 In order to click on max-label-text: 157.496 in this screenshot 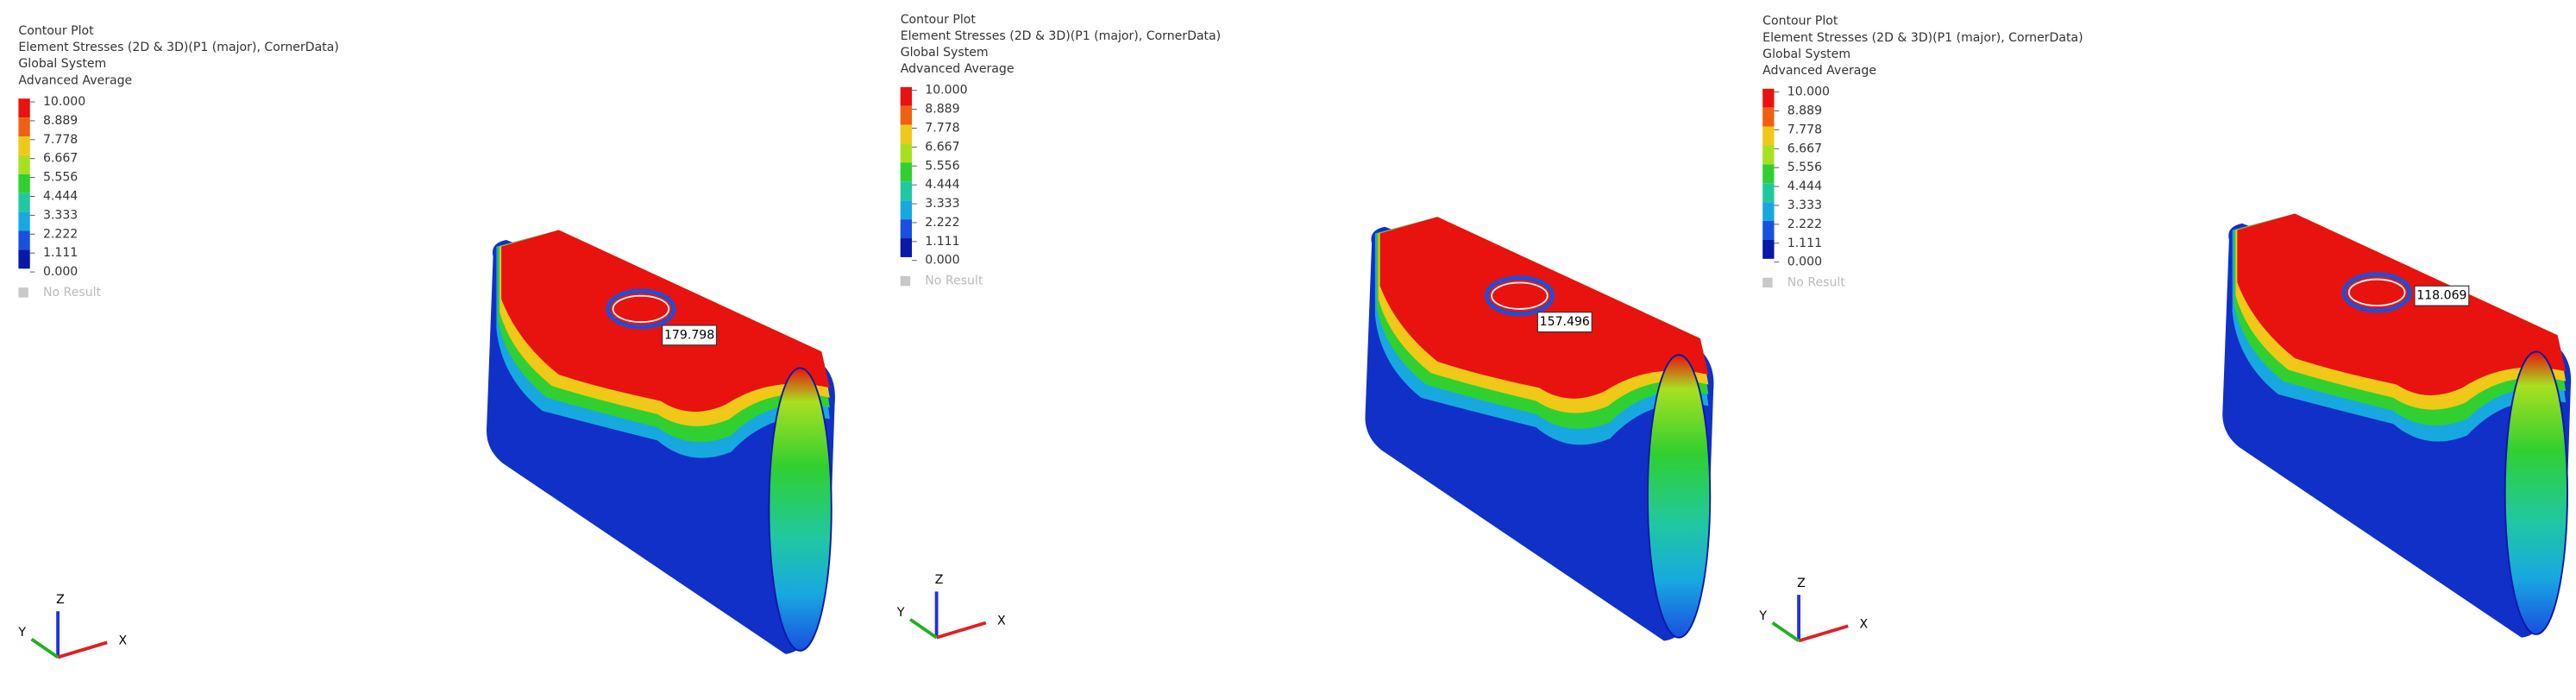, I will do `click(1565, 322)`.